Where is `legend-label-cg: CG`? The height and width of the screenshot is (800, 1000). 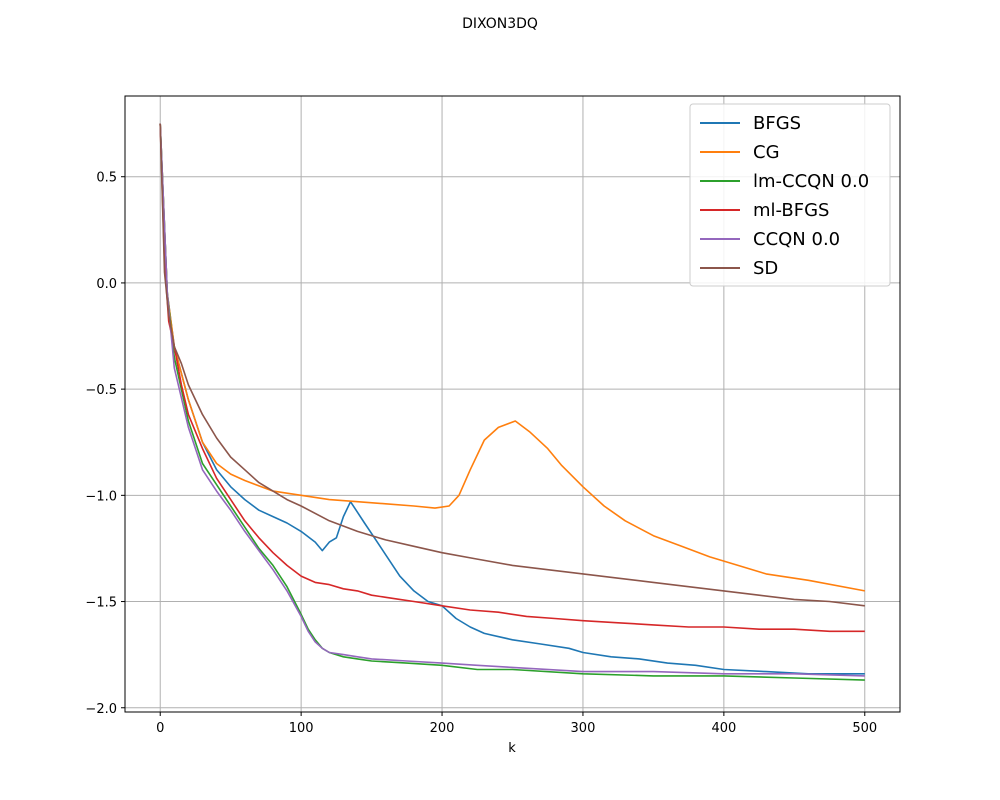 legend-label-cg: CG is located at coordinates (766, 152).